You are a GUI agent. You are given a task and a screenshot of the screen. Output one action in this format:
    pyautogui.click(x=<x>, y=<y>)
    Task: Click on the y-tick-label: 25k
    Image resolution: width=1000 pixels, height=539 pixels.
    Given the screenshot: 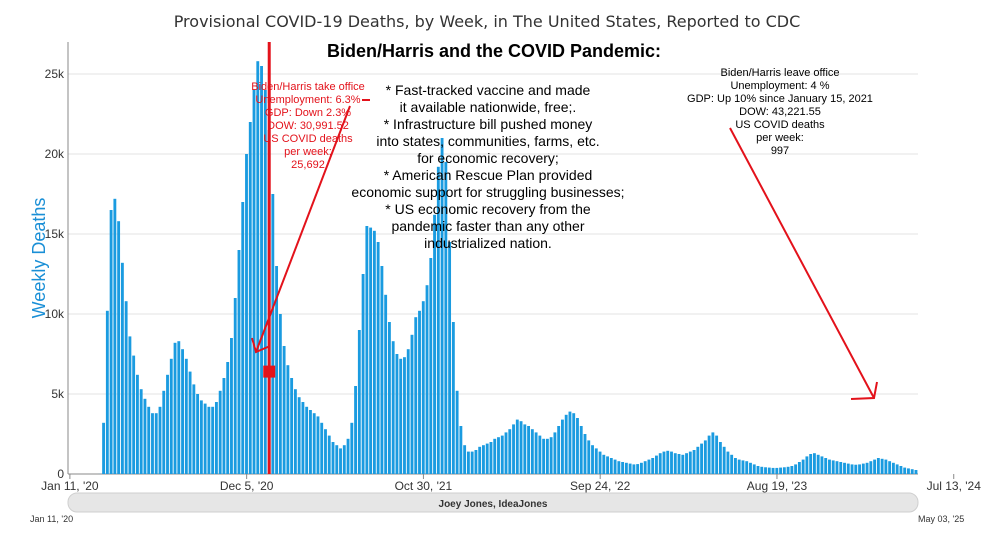 What is the action you would take?
    pyautogui.click(x=55, y=74)
    